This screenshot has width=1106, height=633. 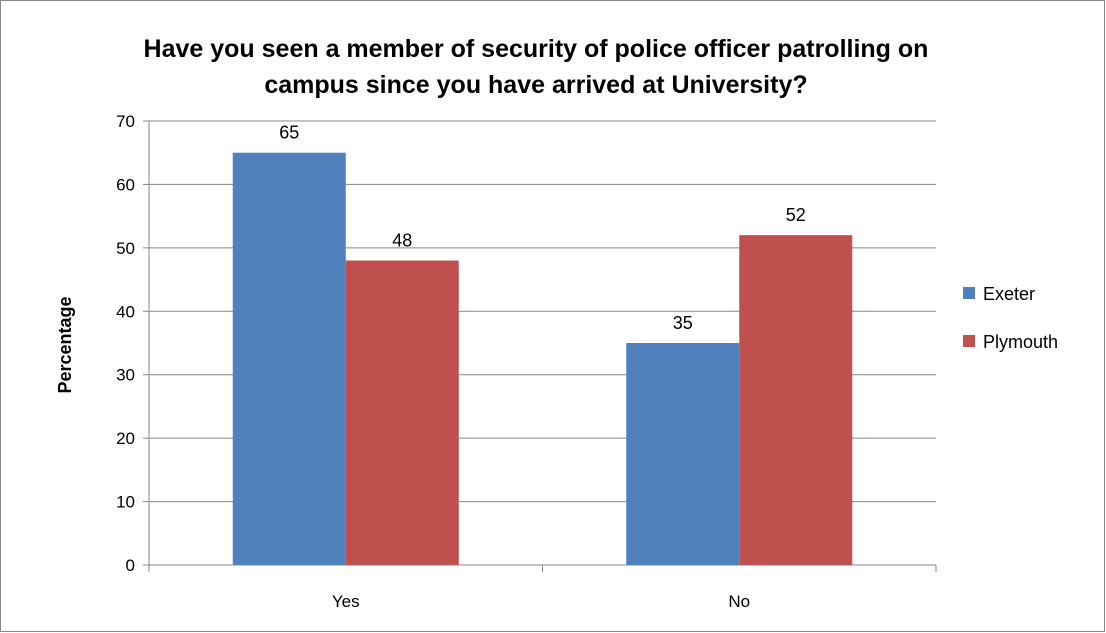 What do you see at coordinates (346, 601) in the screenshot?
I see `x-tick-label-yes: Yes` at bounding box center [346, 601].